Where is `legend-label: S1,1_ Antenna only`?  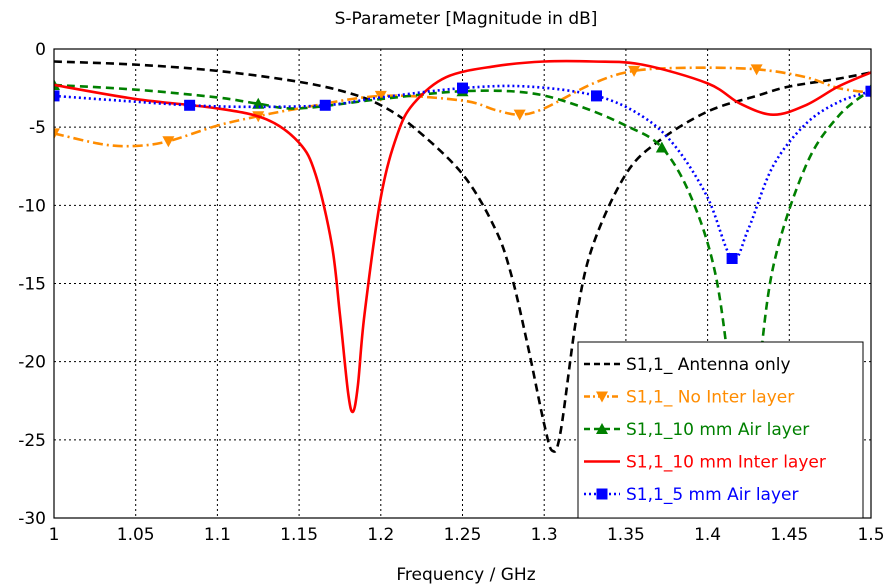
legend-label: S1,1_ Antenna only is located at coordinates (708, 365).